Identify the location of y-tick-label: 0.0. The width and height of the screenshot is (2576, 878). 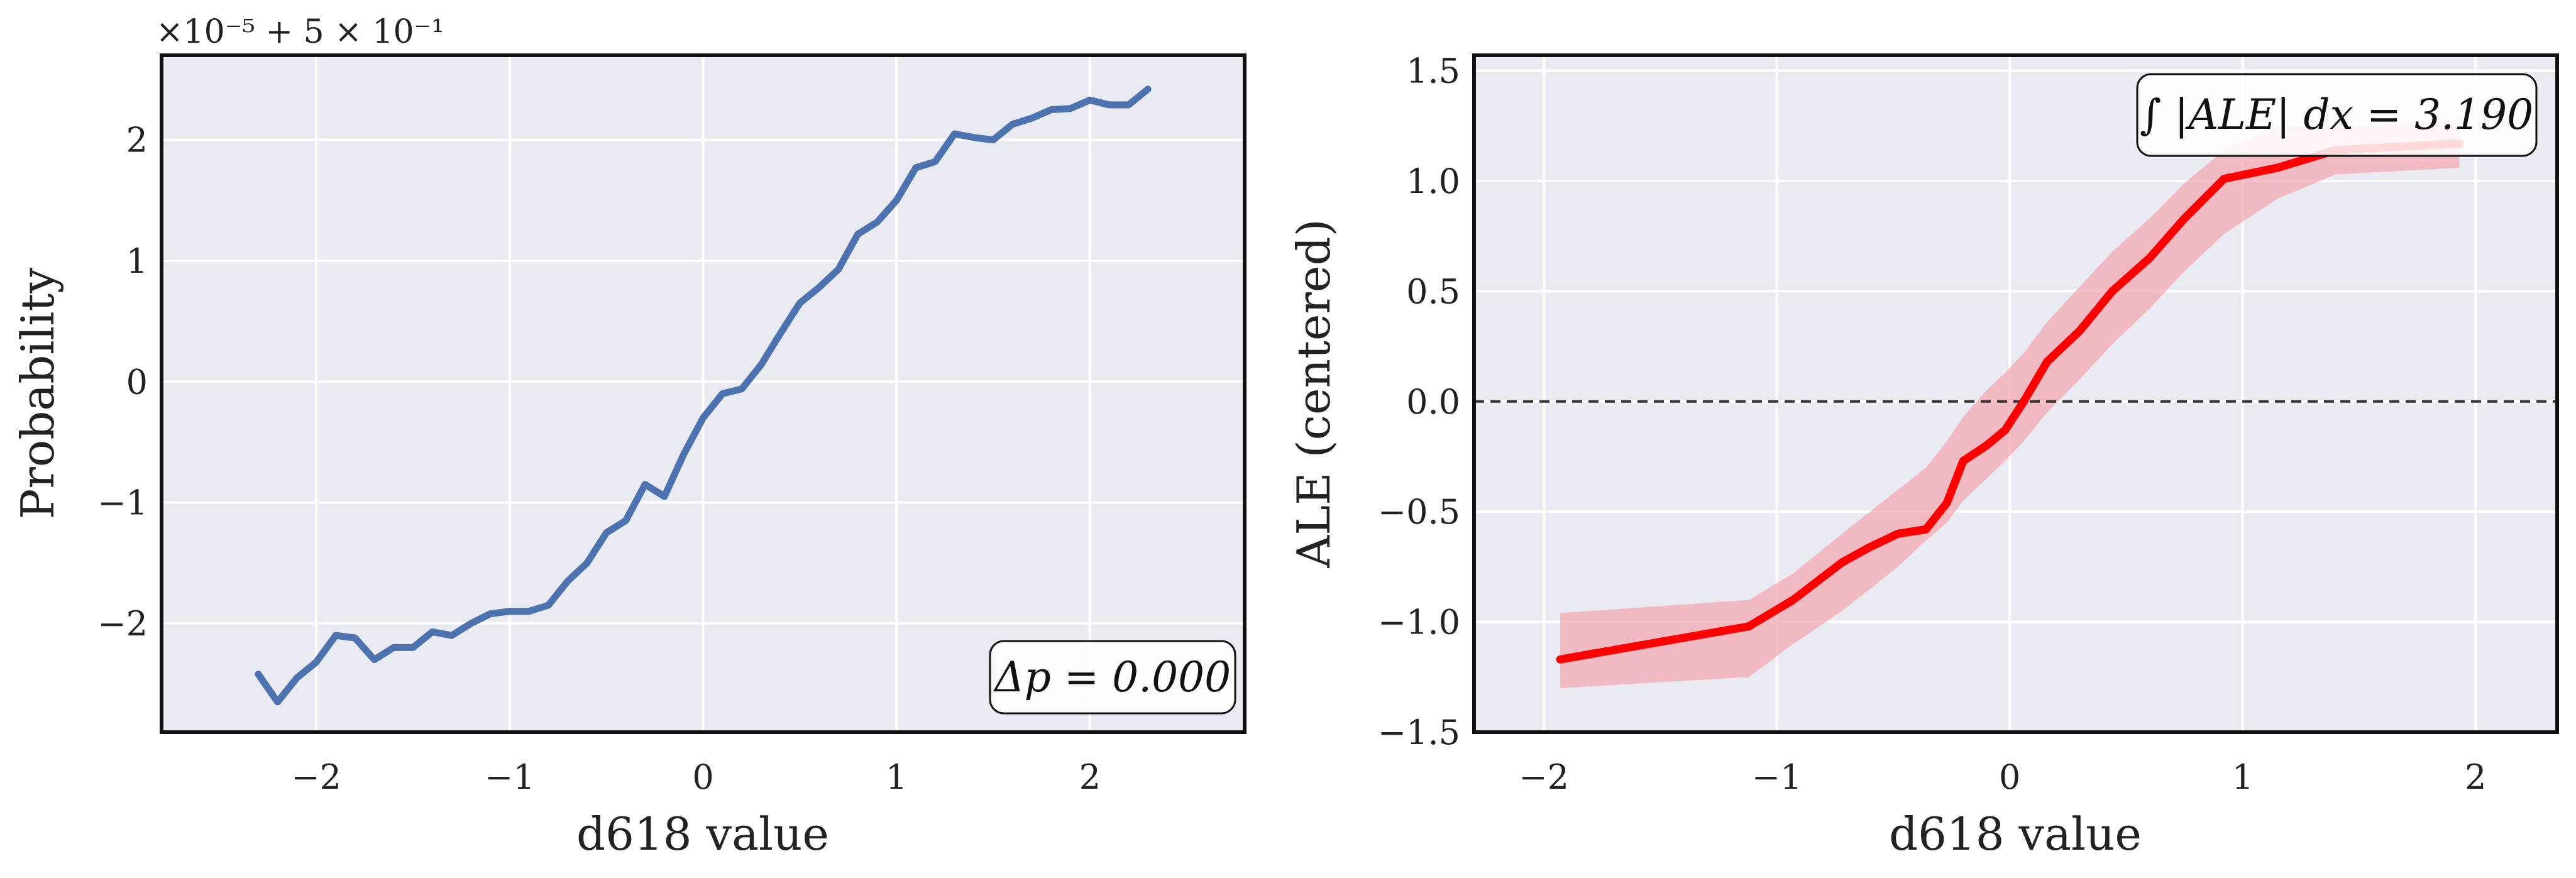
(1433, 402).